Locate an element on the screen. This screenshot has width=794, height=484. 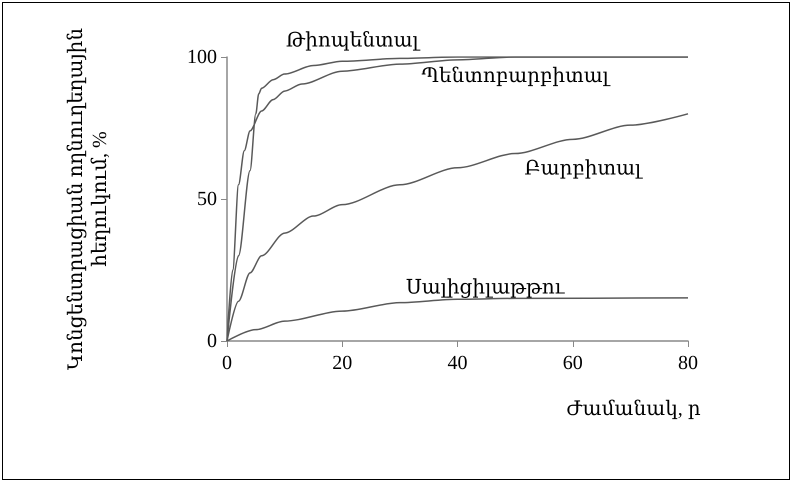
y-tick-label: 0 is located at coordinates (212, 341).